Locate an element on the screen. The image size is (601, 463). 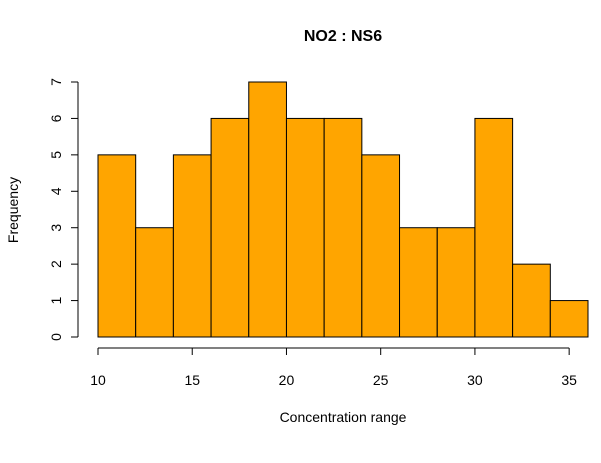
y-axis: 0 1 2 3 4 5 6 7 is located at coordinates (63, 209).